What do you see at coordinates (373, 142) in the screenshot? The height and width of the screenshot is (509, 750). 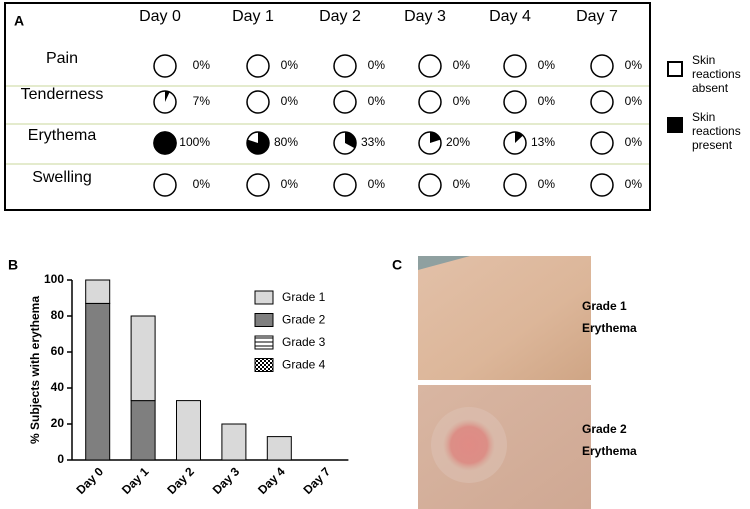 I see `pie-value-label: 33%` at bounding box center [373, 142].